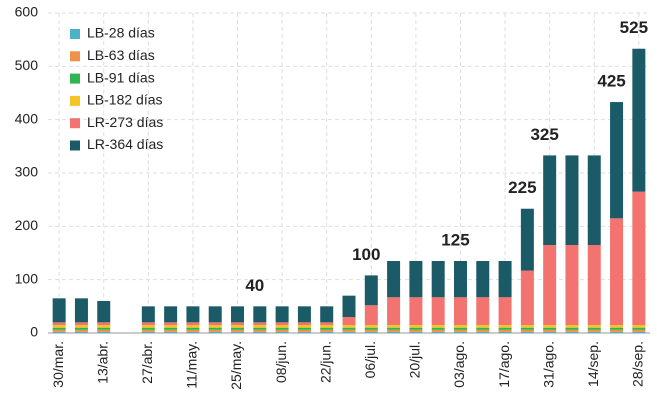 The height and width of the screenshot is (402, 657). What do you see at coordinates (27, 65) in the screenshot?
I see `y-tick-label: 500` at bounding box center [27, 65].